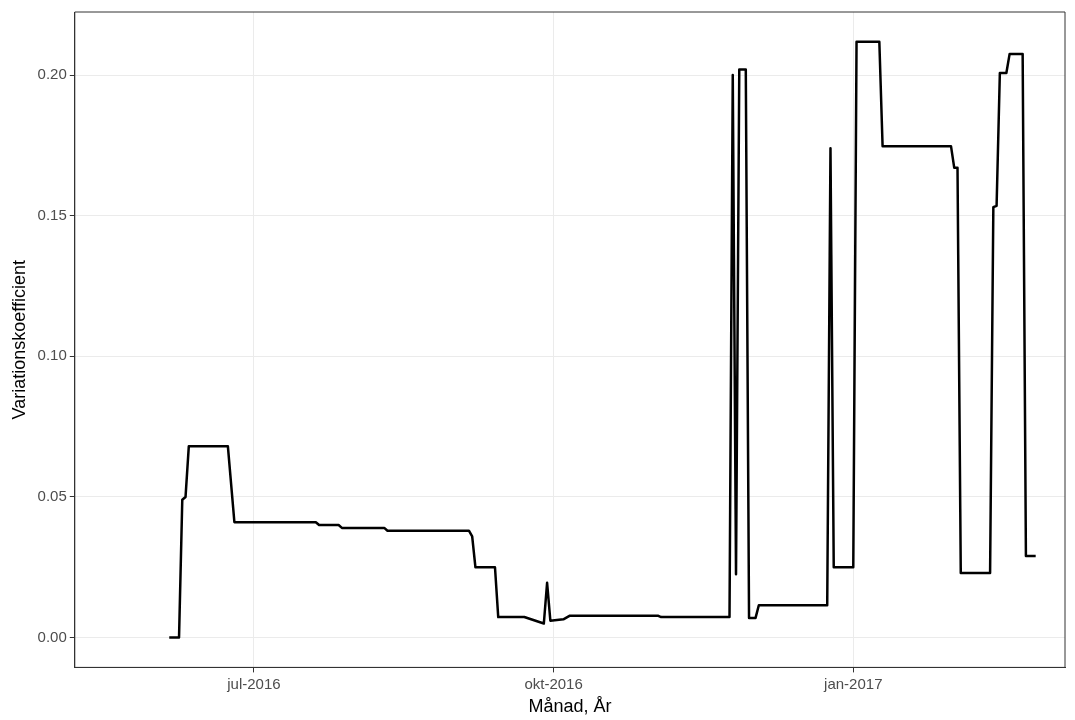 This screenshot has height=720, width=1075. I want to click on x-tick-label: okt-2016, so click(553, 683).